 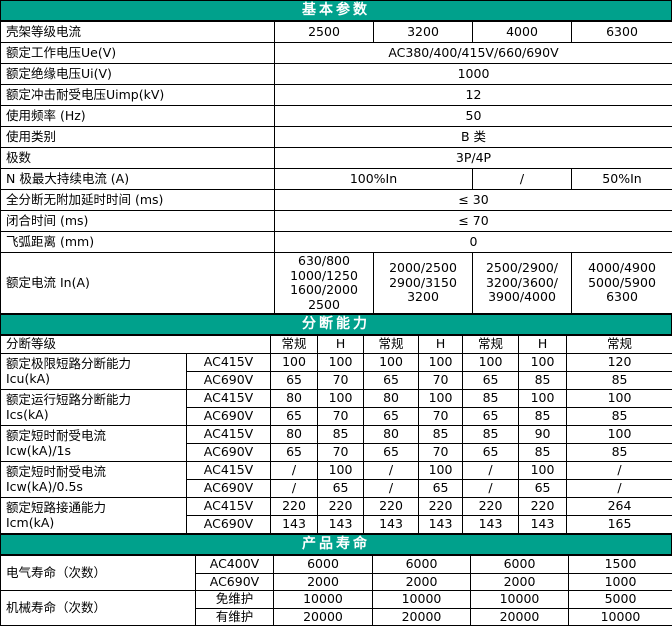 What do you see at coordinates (235, 617) in the screenshot?
I see `value-cell: 有维护` at bounding box center [235, 617].